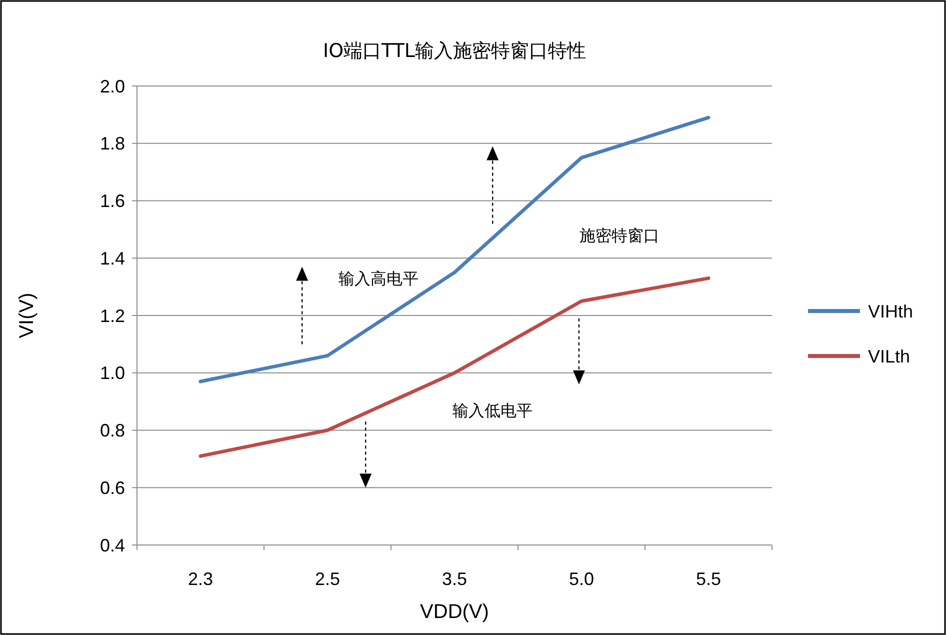  I want to click on y-tick-label: 1.4, so click(112, 258).